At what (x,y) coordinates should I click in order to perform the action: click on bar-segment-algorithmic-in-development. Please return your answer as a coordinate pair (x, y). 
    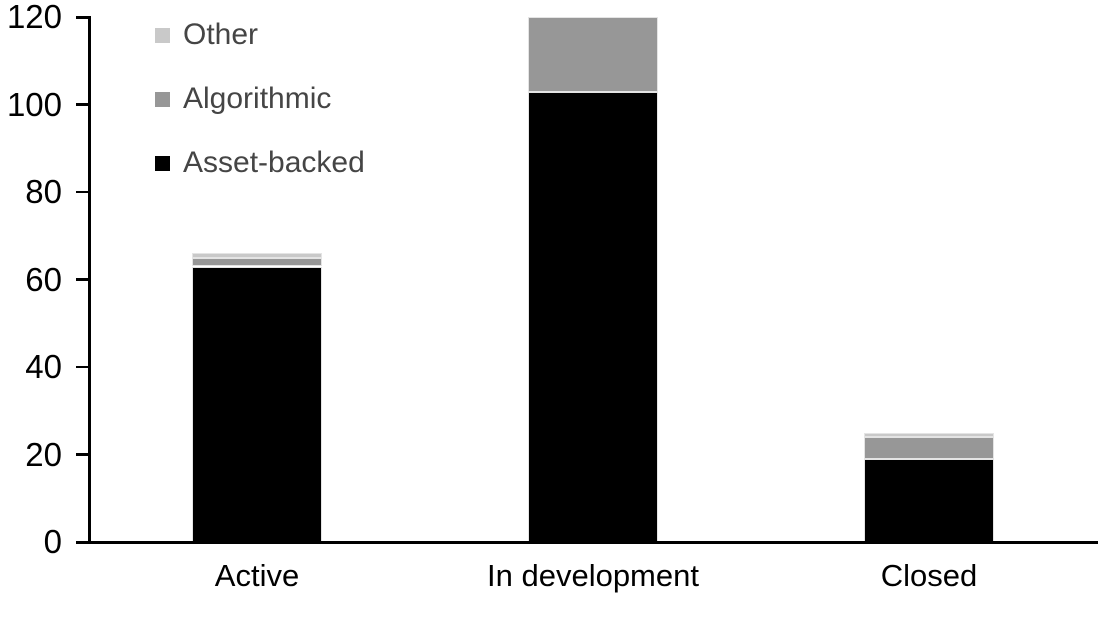
    Looking at the image, I should click on (593, 54).